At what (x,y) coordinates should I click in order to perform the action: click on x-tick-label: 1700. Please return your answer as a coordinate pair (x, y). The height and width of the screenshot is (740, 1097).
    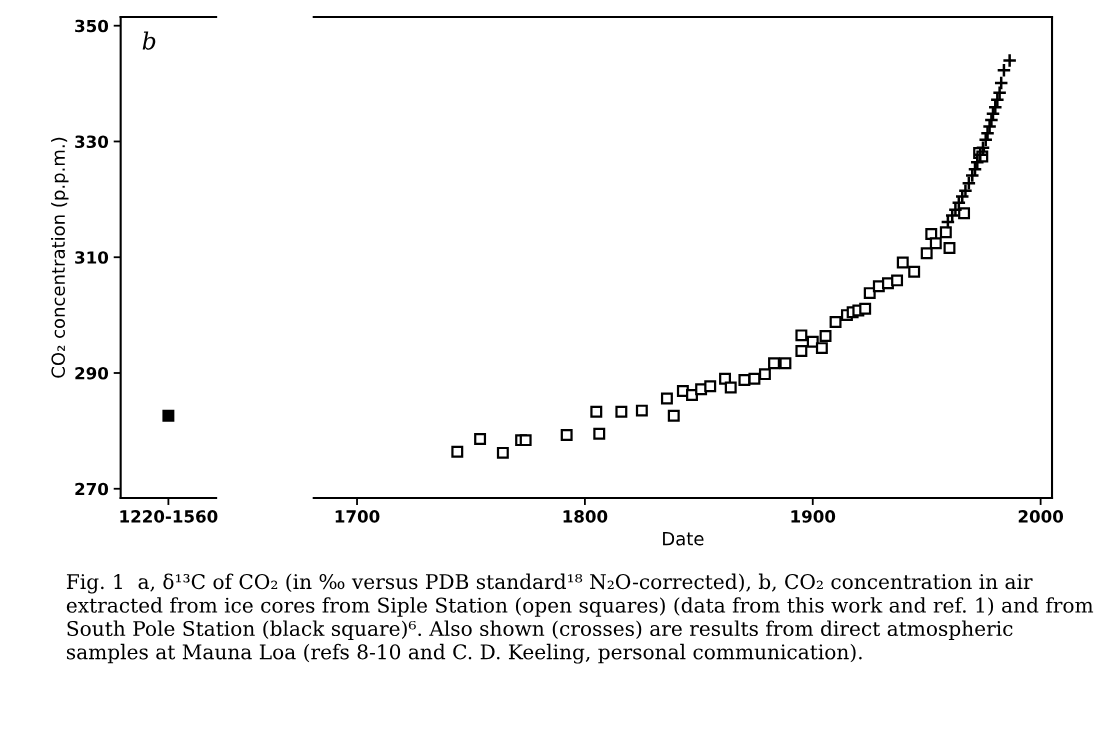
    Looking at the image, I should click on (357, 516).